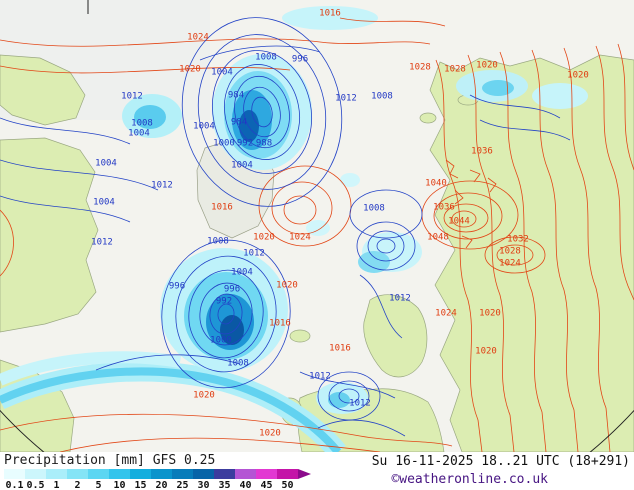 Image resolution: width=634 pixels, height=490 pixels. I want to click on colorbar-tick: 2, so click(77, 485).